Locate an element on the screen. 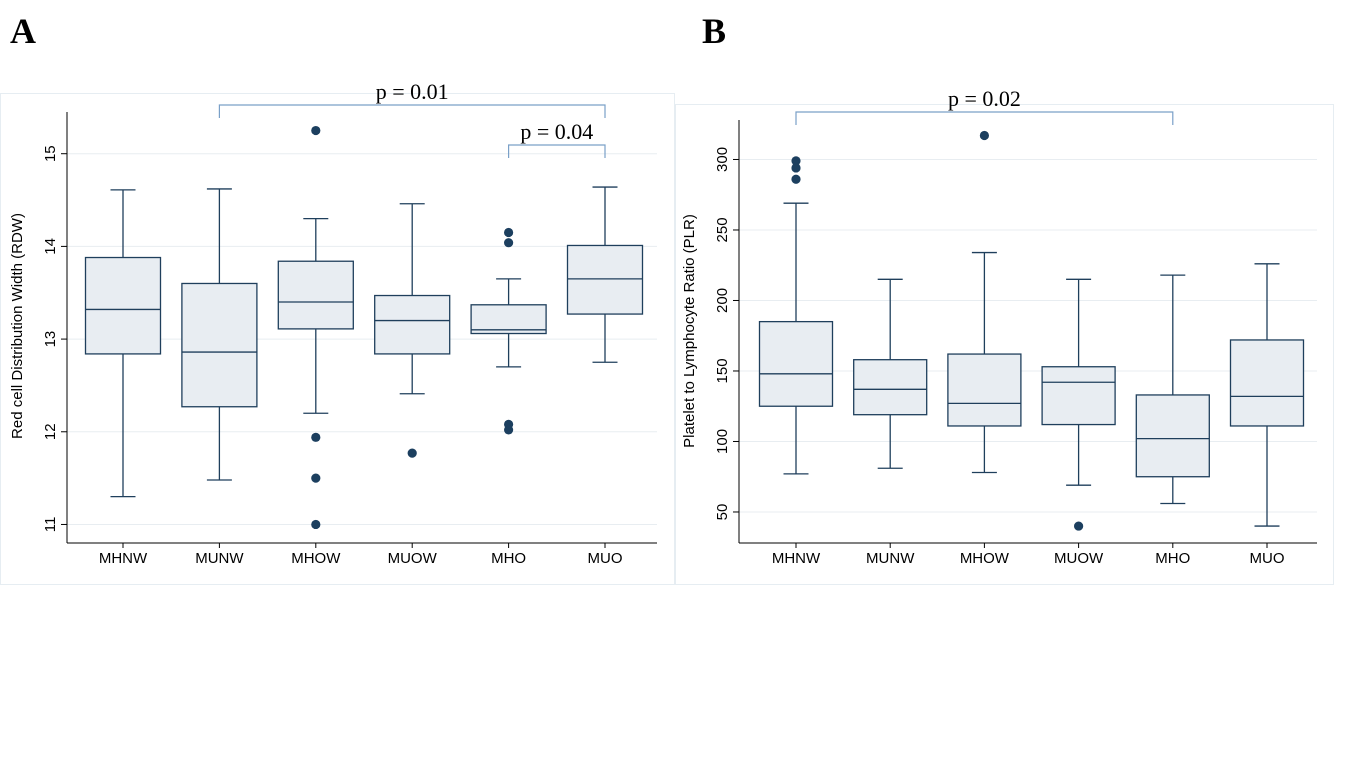  chart-b-category-label: MUO is located at coordinates (1267, 558).